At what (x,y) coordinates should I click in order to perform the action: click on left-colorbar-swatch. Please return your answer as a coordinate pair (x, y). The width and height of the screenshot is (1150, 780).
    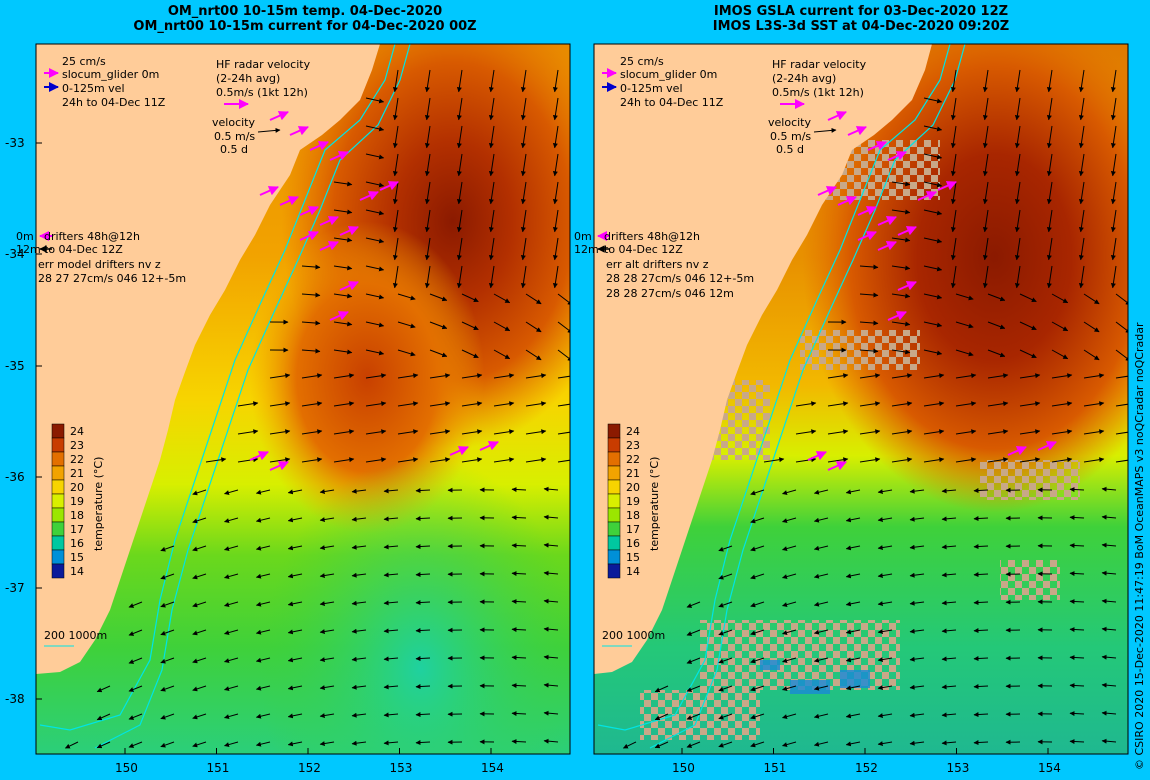
    Looking at the image, I should click on (58, 473).